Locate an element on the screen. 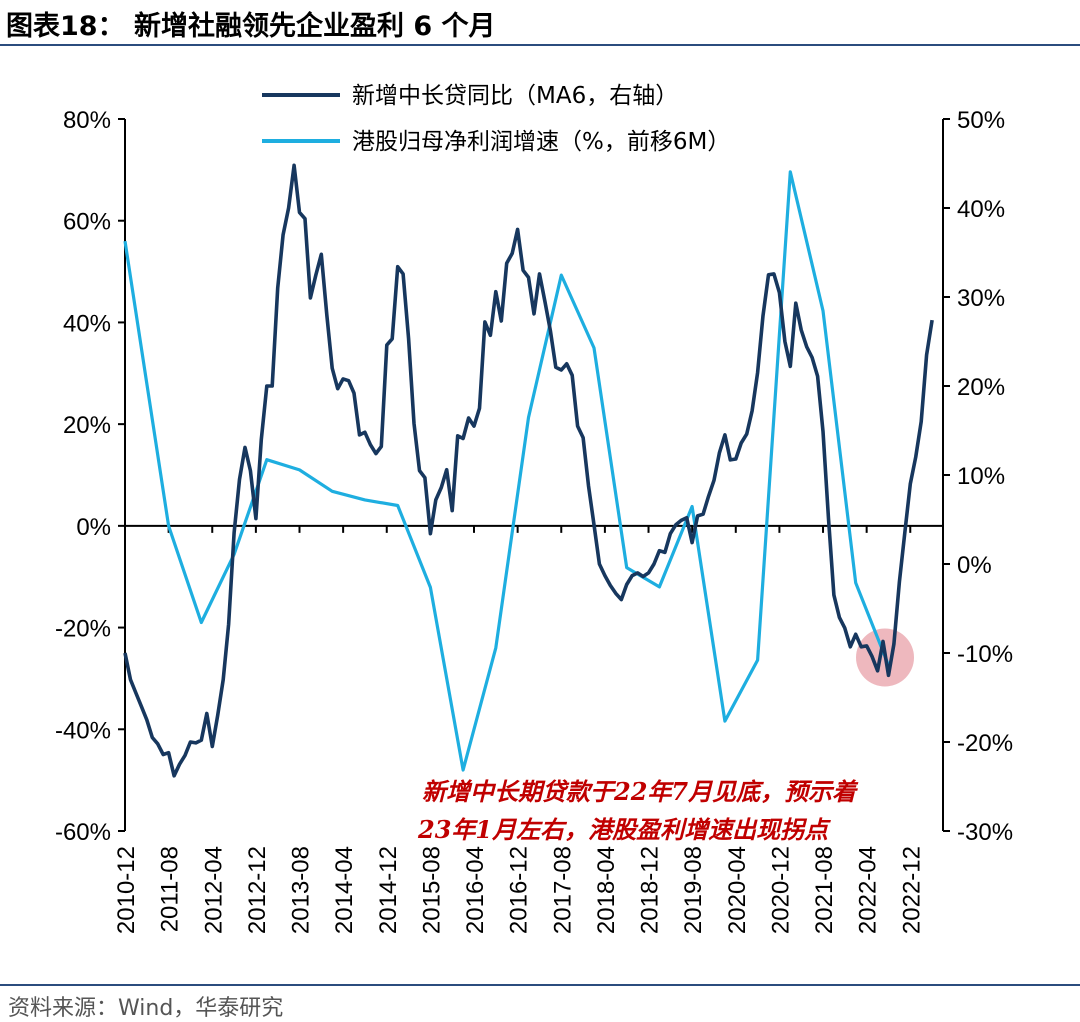 This screenshot has width=1080, height=1022. right-tick-label: -10% is located at coordinates (985, 654).